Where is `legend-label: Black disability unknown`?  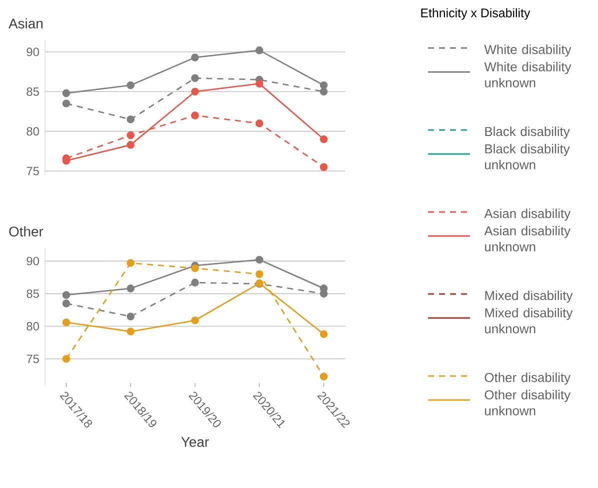 legend-label: Black disability unknown is located at coordinates (527, 157).